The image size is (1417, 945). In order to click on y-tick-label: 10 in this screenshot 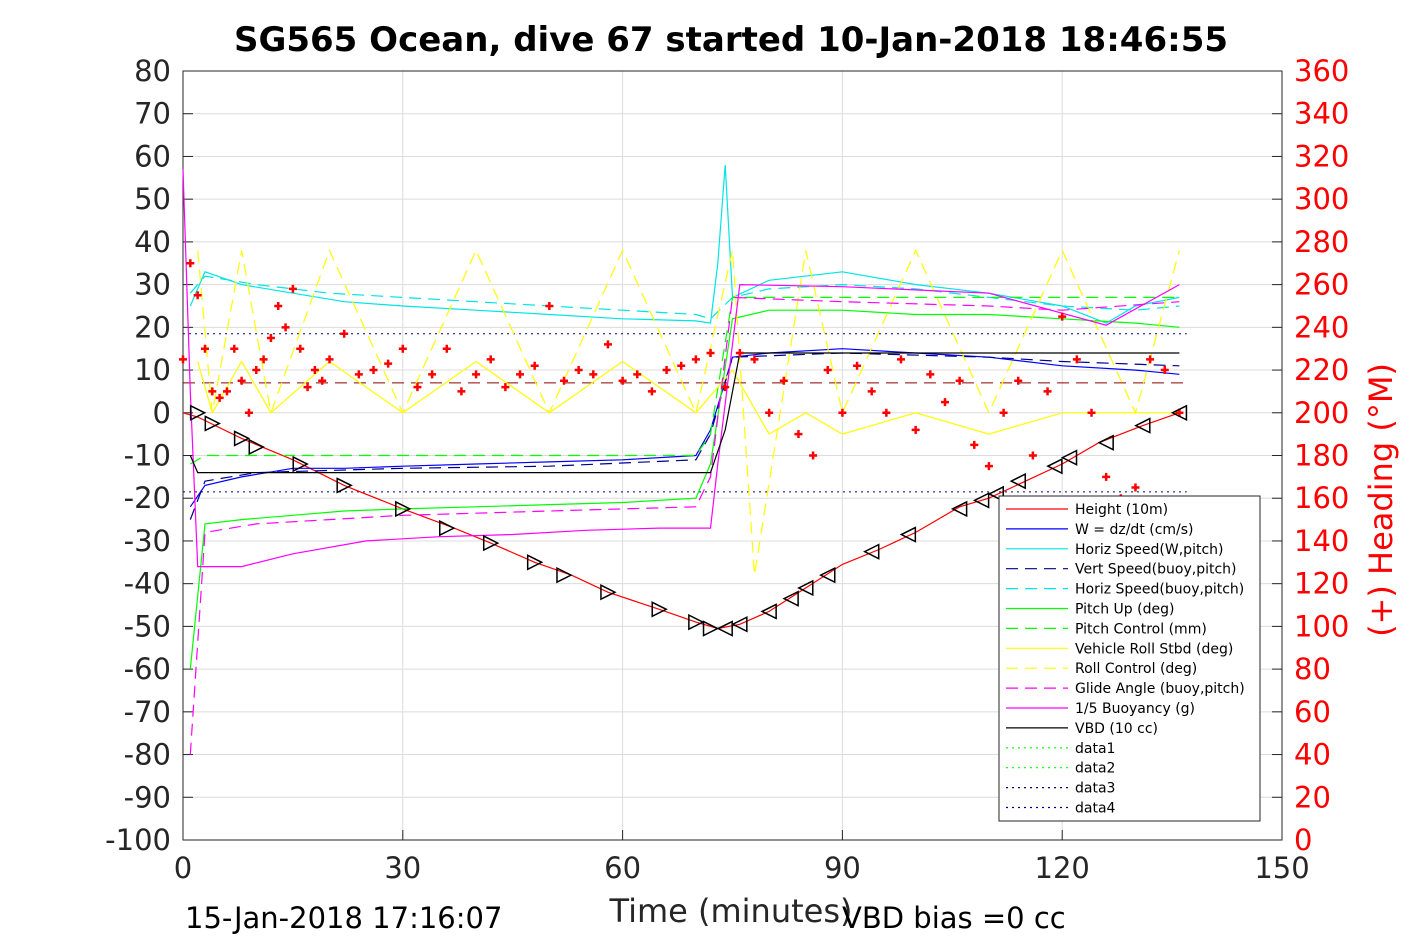, I will do `click(152, 370)`.